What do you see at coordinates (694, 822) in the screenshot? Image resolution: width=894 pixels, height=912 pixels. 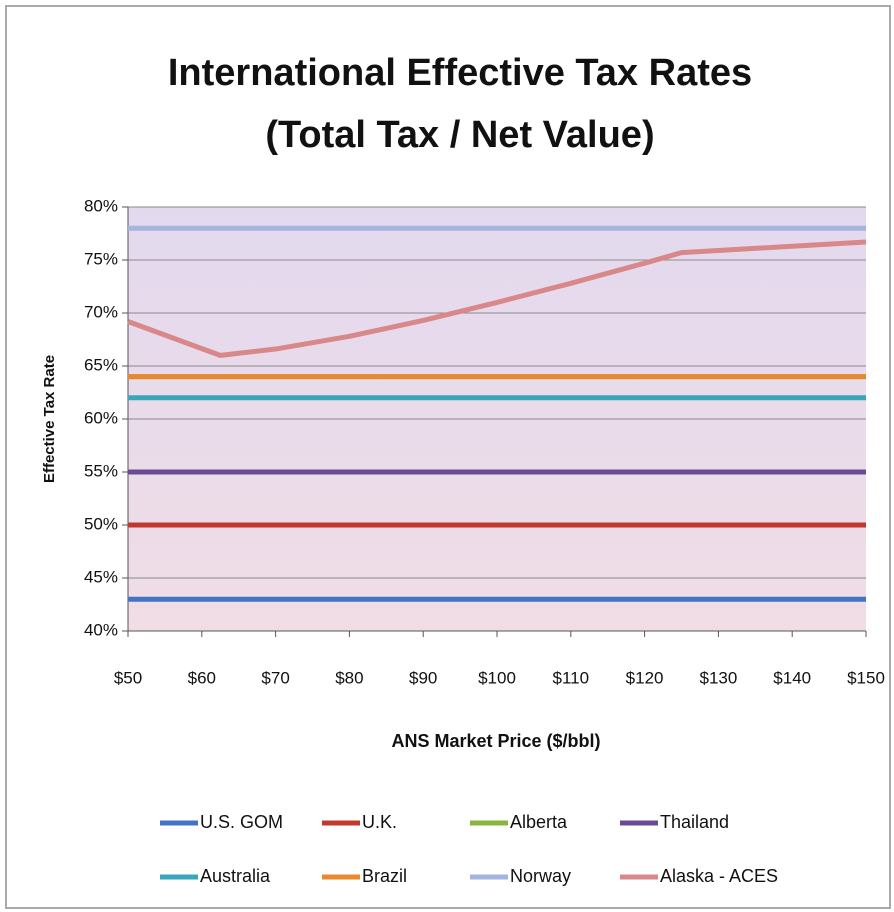 I see `legend-label: Thailand` at bounding box center [694, 822].